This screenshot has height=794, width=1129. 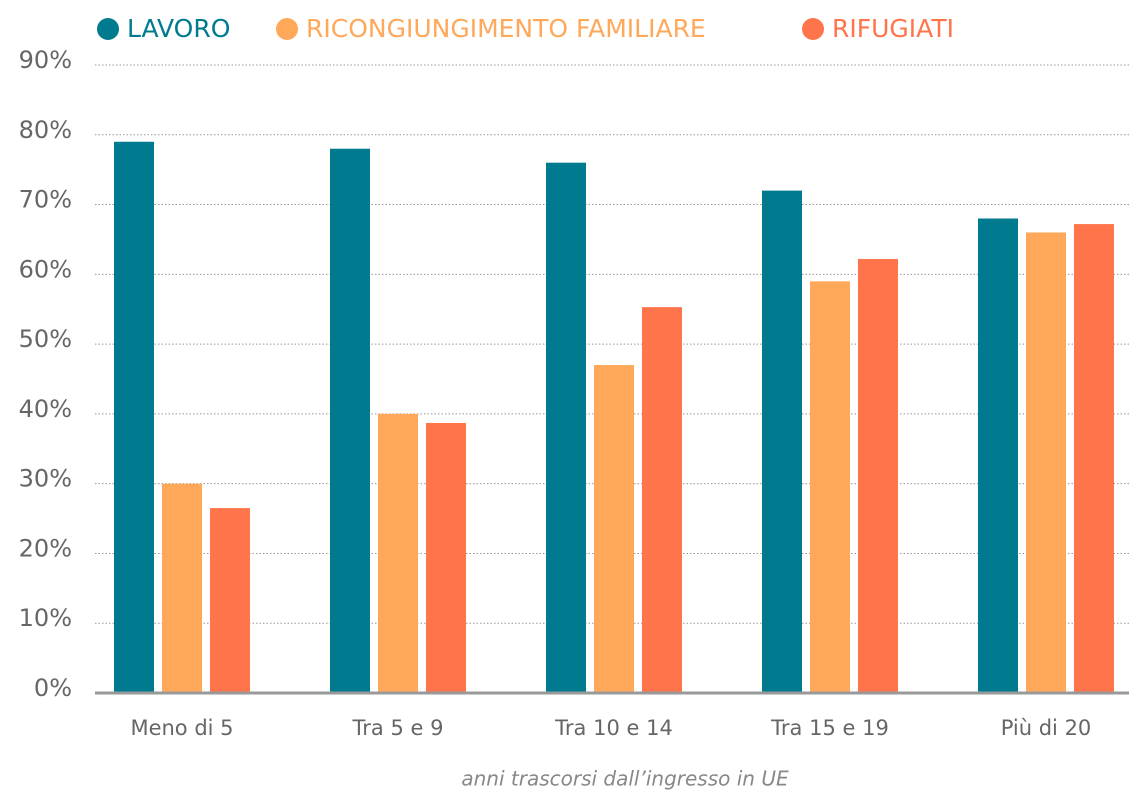 I want to click on y-tick-label: 10%, so click(x=45, y=618).